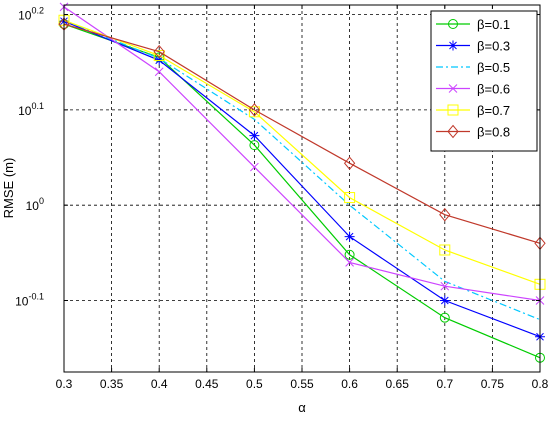 This screenshot has width=550, height=421. What do you see at coordinates (159, 384) in the screenshot?
I see `x-tick-label: 0.4` at bounding box center [159, 384].